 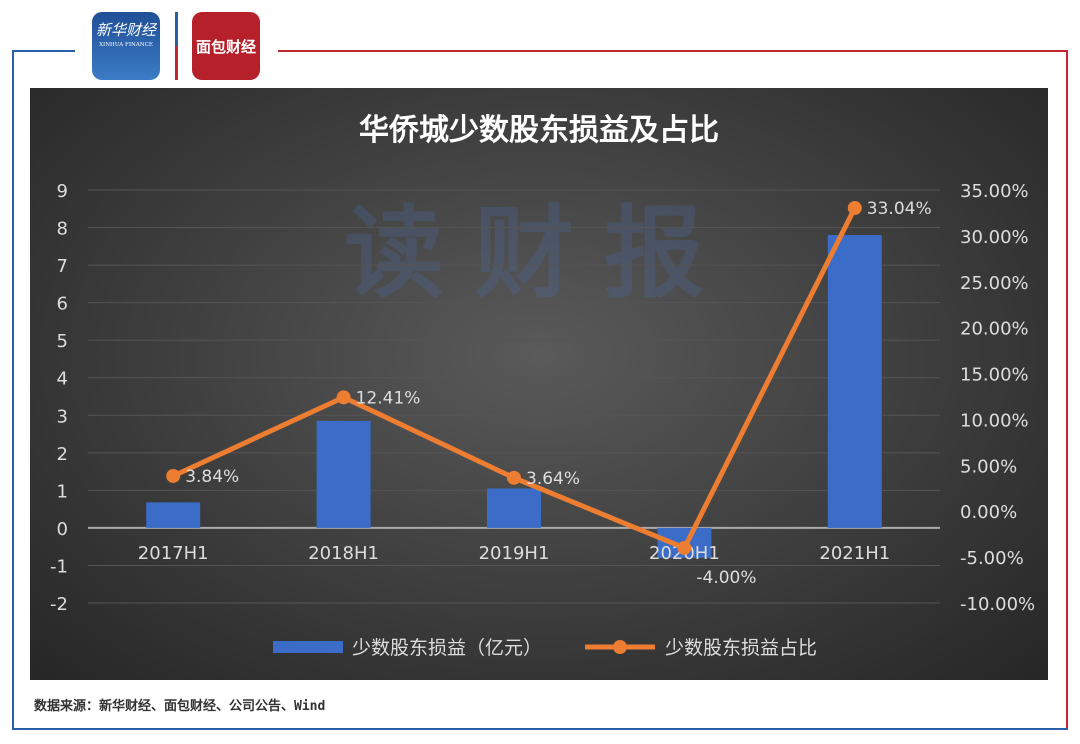 I want to click on source-note: 数据来源：新华财经、面包财经、公司公告、Wind, so click(x=180, y=706).